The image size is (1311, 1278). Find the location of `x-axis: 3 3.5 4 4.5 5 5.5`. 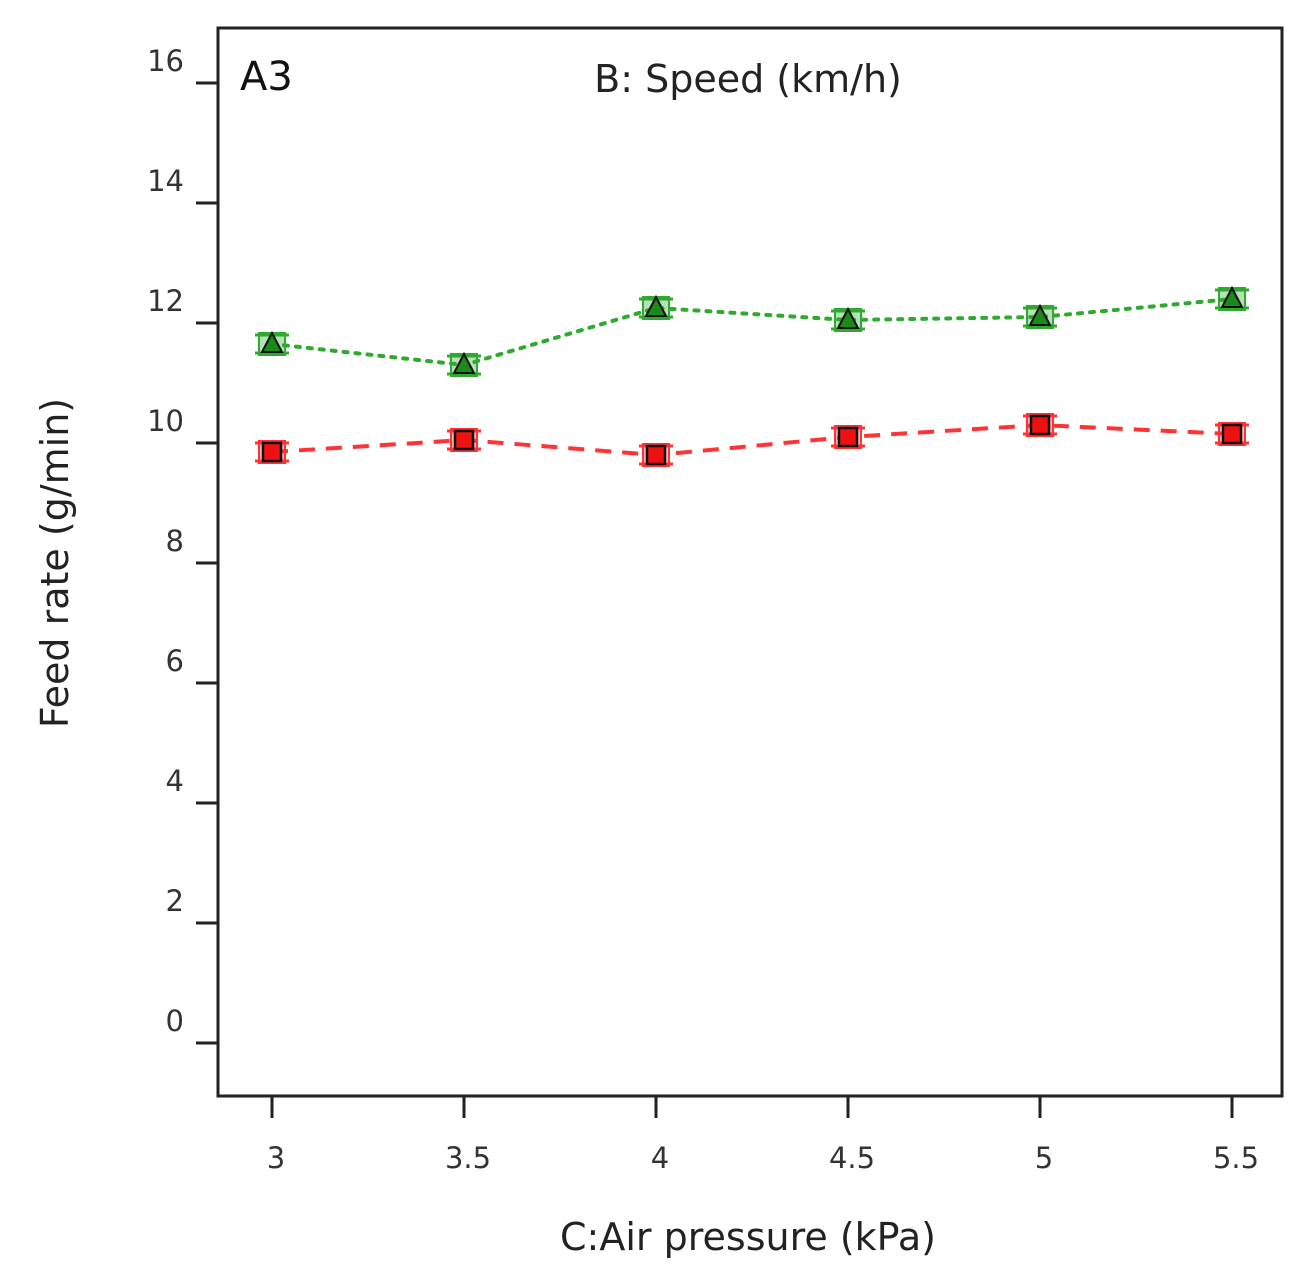

x-axis: 3 3.5 4 4.5 5 5.5 is located at coordinates (763, 1135).